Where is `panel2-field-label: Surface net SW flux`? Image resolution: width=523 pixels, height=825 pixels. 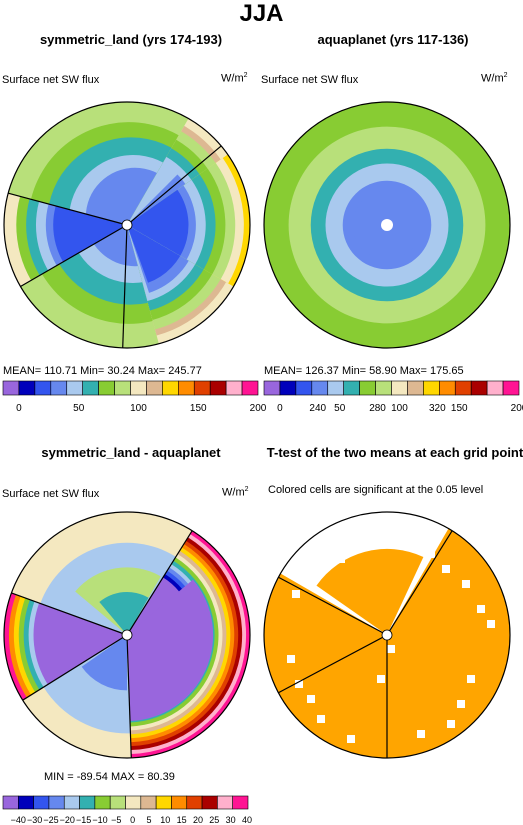 panel2-field-label: Surface net SW flux is located at coordinates (310, 80).